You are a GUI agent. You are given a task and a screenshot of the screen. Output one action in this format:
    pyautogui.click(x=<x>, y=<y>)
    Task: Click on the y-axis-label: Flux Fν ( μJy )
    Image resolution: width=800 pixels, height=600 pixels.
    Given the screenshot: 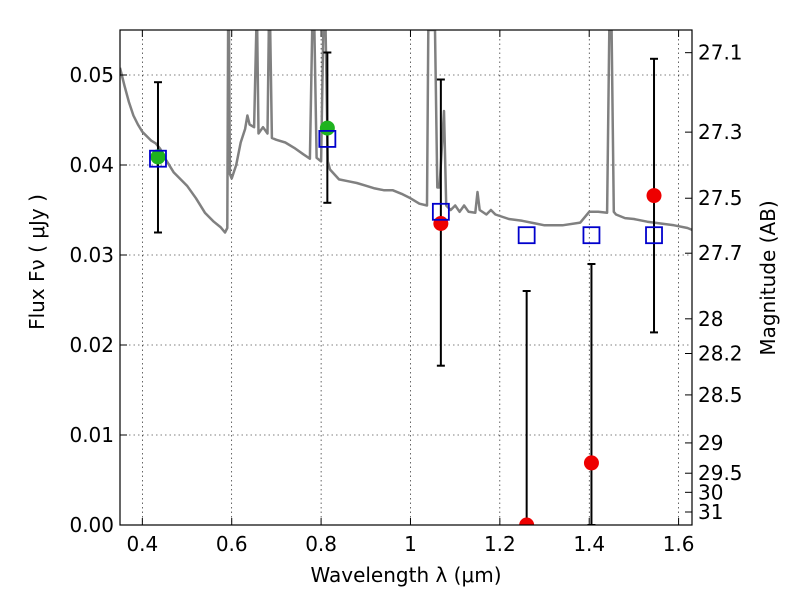 What is the action you would take?
    pyautogui.click(x=37, y=262)
    